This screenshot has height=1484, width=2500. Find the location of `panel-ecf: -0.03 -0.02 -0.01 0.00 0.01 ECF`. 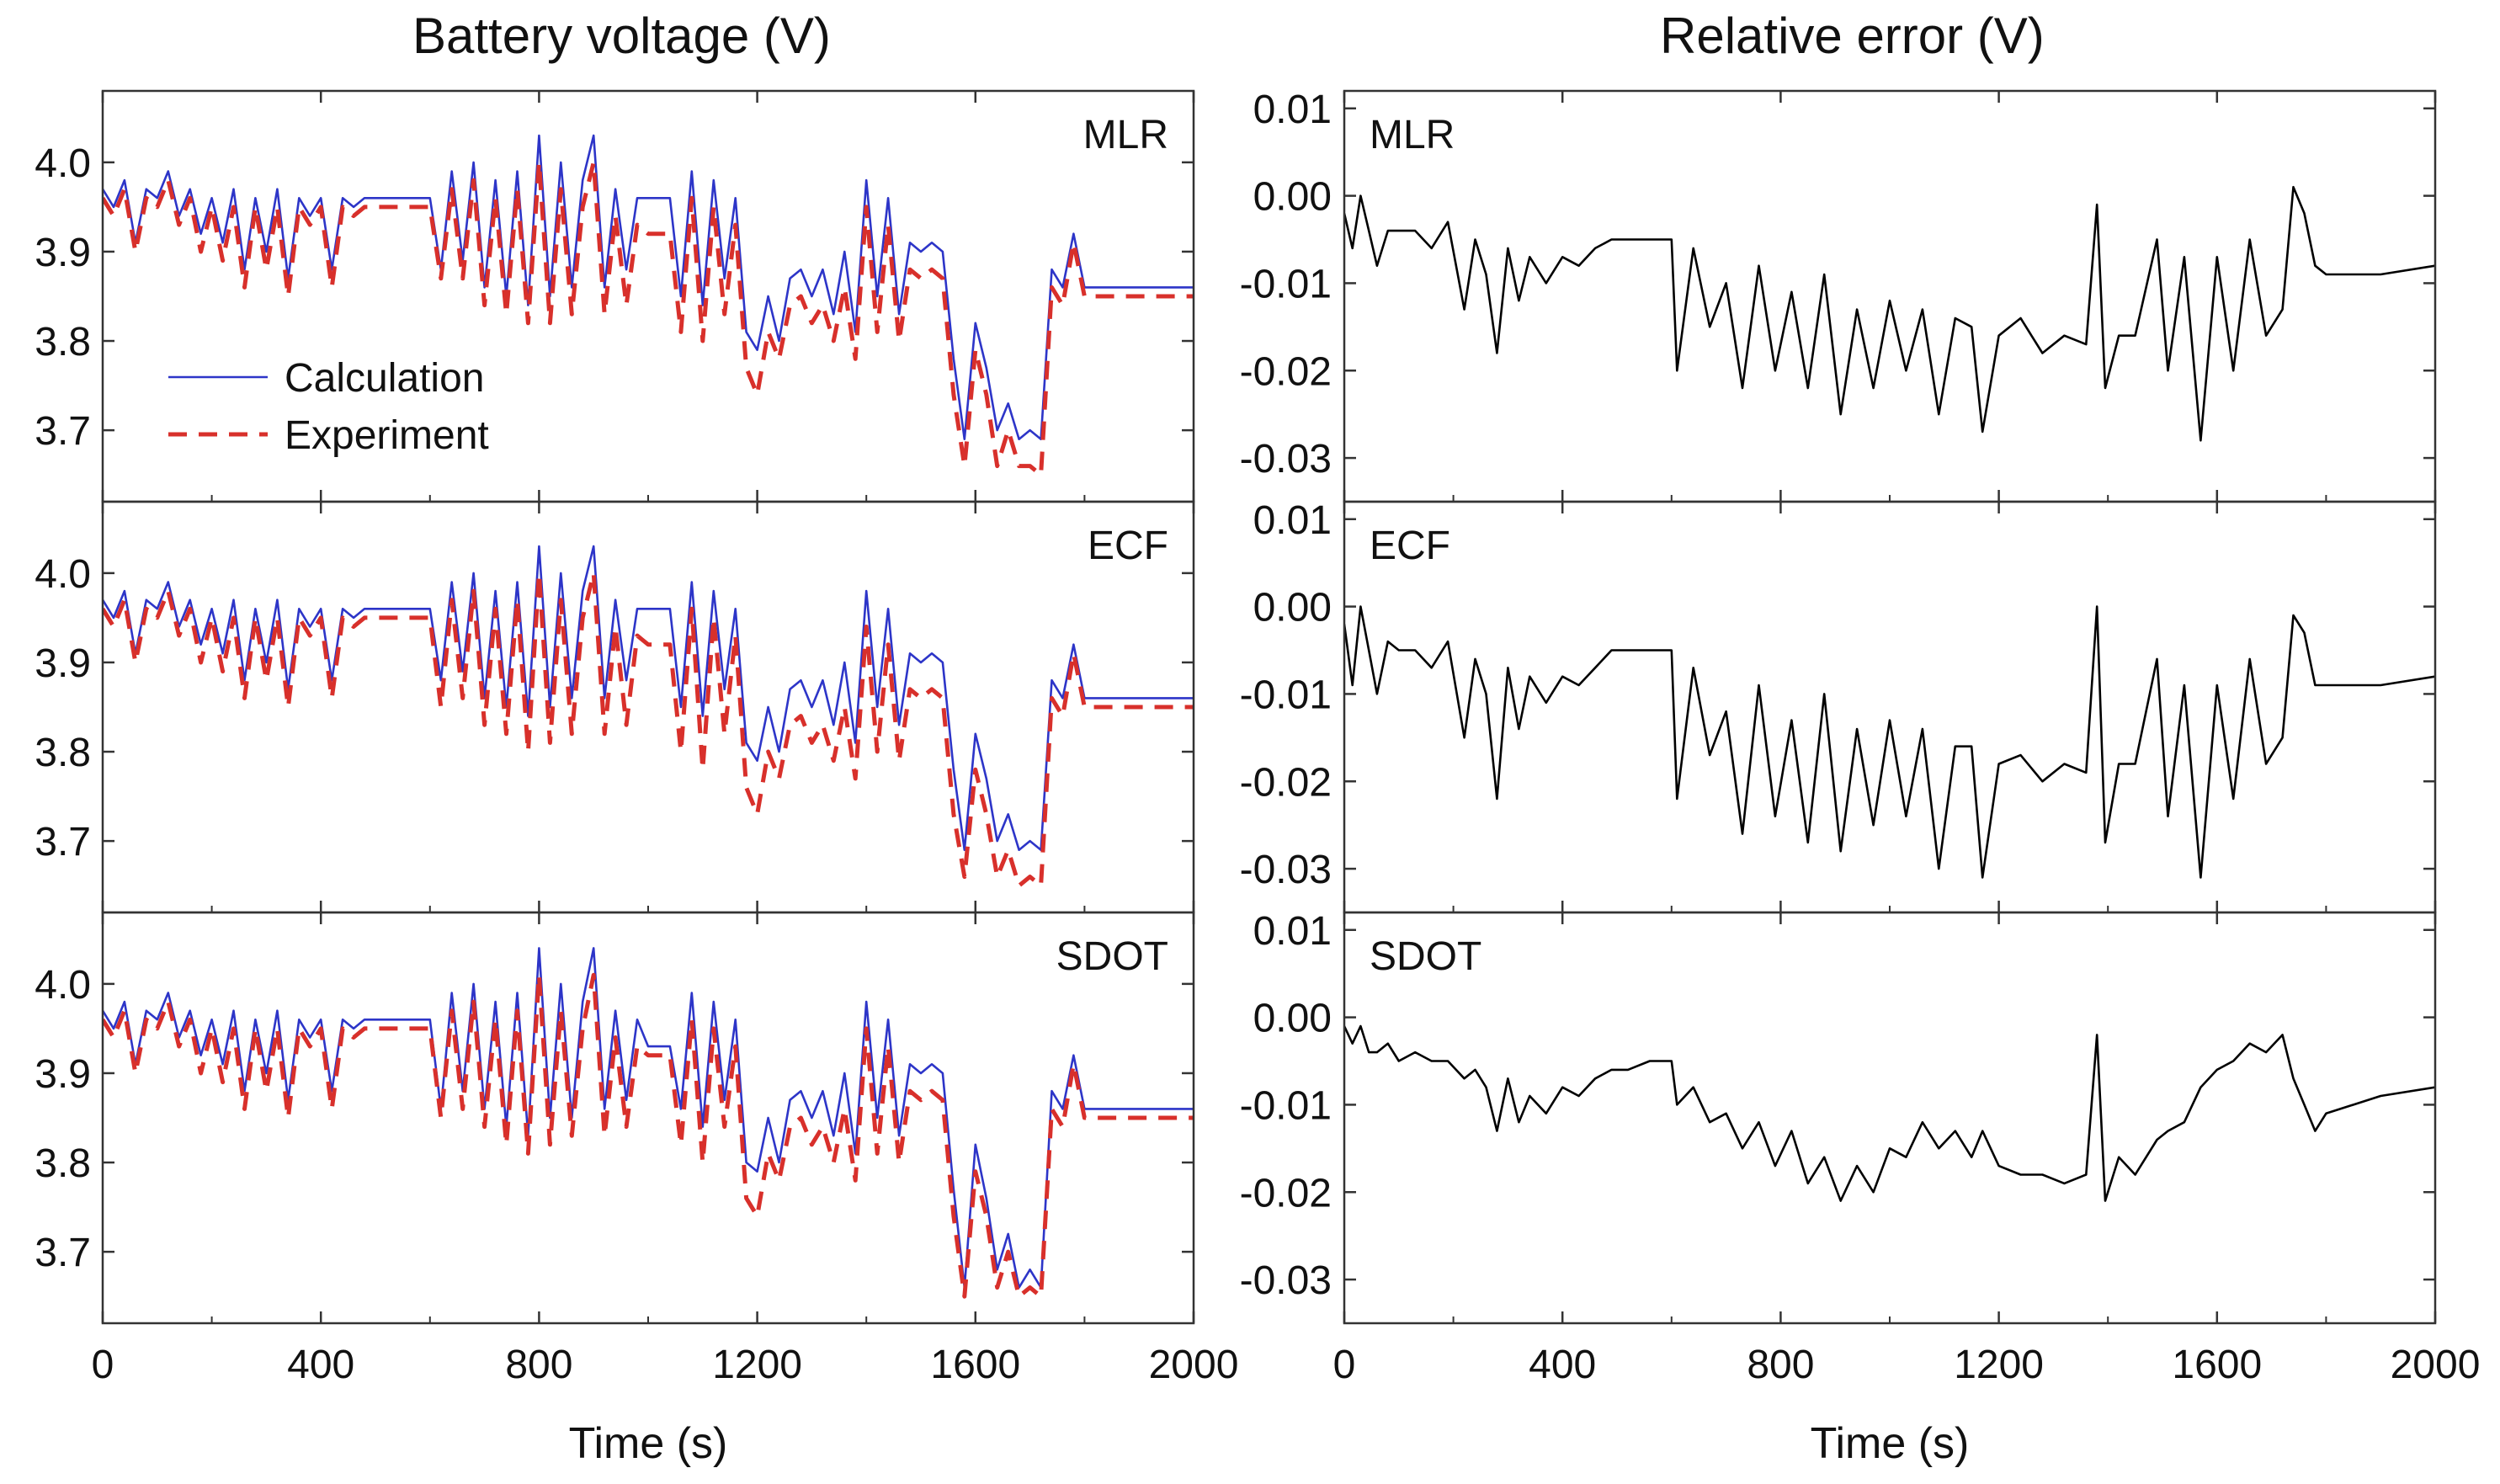

panel-ecf: -0.03 -0.02 -0.01 0.00 0.01 ECF is located at coordinates (1838, 706).